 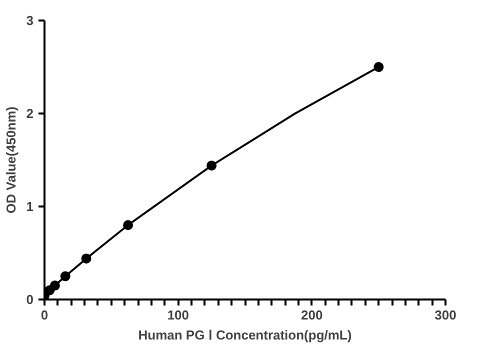 I want to click on y-tick-label: 0, so click(x=30, y=299).